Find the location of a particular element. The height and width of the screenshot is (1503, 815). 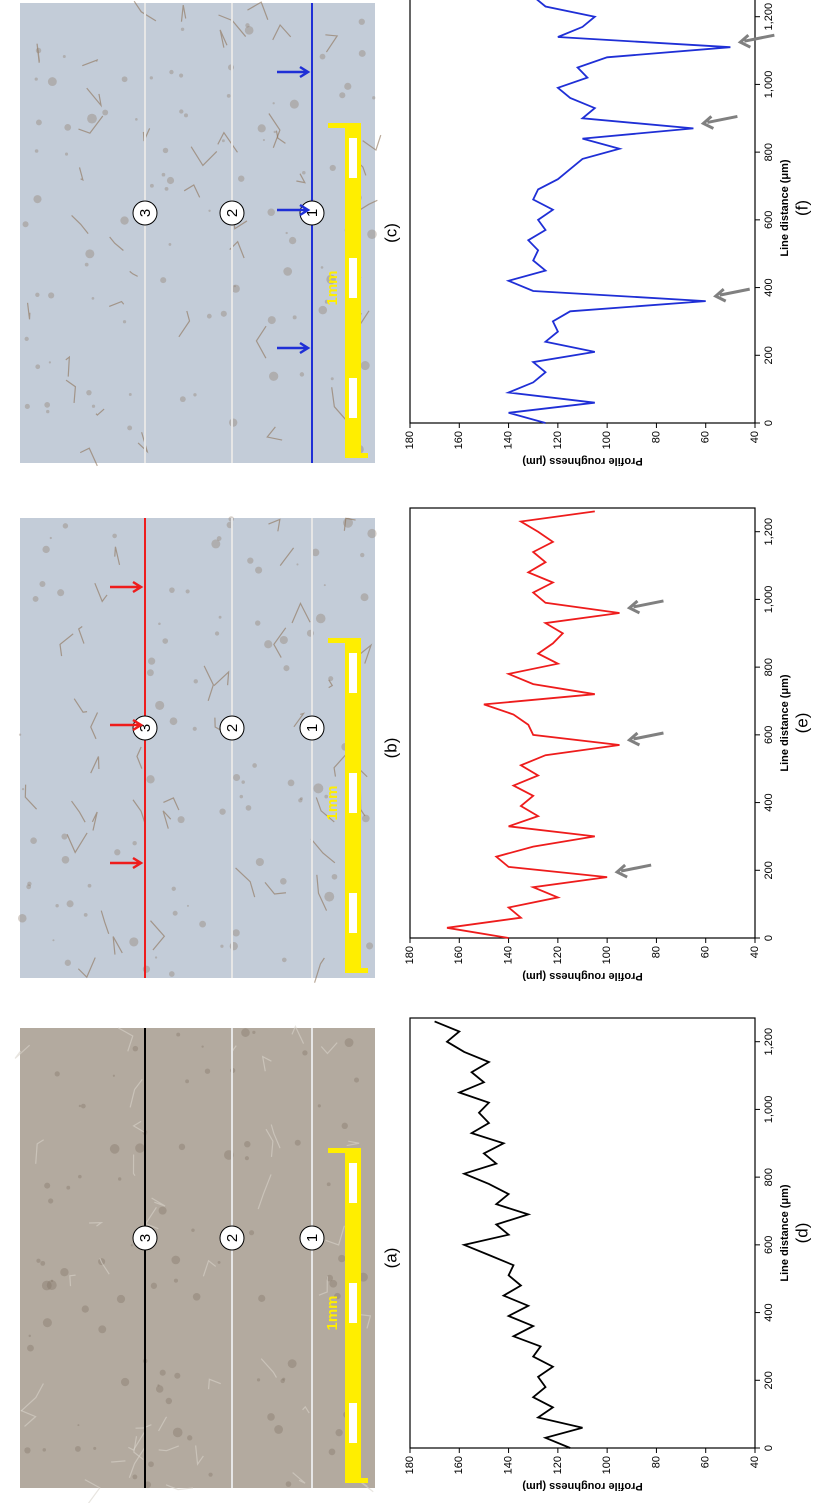

panel-label: (e) is located at coordinates (801, 723).